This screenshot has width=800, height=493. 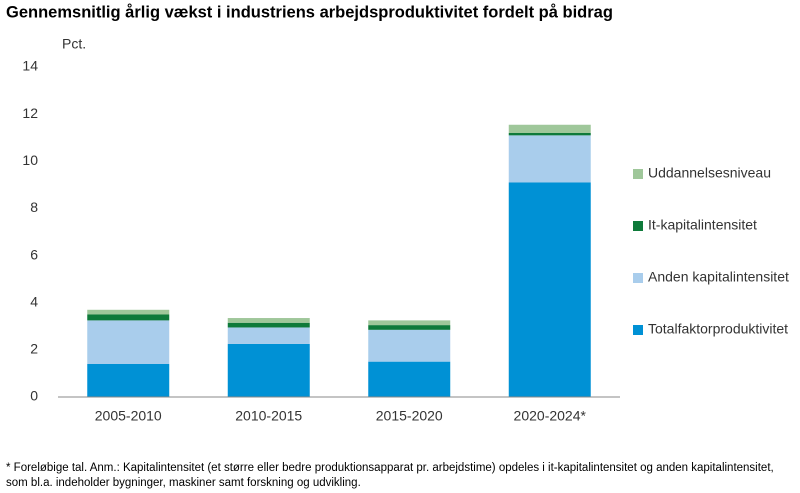 What do you see at coordinates (30, 113) in the screenshot?
I see `y-tick-label: 12` at bounding box center [30, 113].